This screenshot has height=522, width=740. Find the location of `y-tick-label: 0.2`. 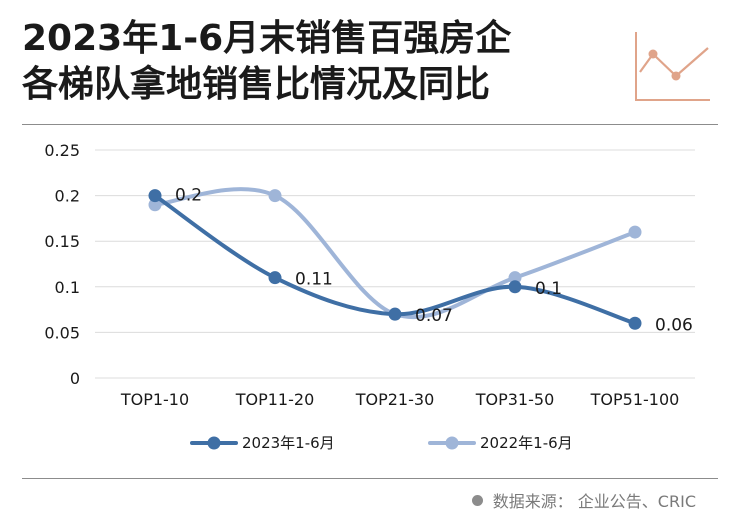

y-tick-label: 0.2 is located at coordinates (67, 196).